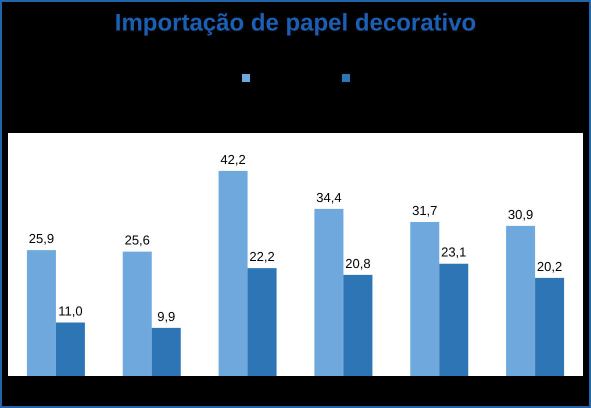  Describe the element at coordinates (453, 252) in the screenshot. I see `data-label: 23,1` at that location.